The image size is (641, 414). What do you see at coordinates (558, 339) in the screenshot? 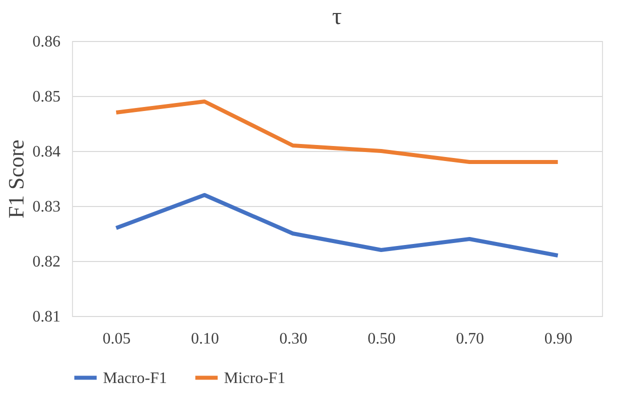
I see `x-tick-label: 0.90` at bounding box center [558, 339].